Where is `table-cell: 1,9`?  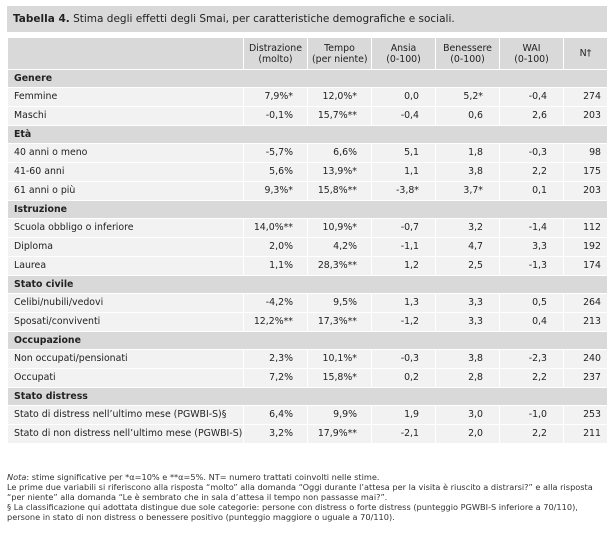
table-cell: 1,9 is located at coordinates (403, 415).